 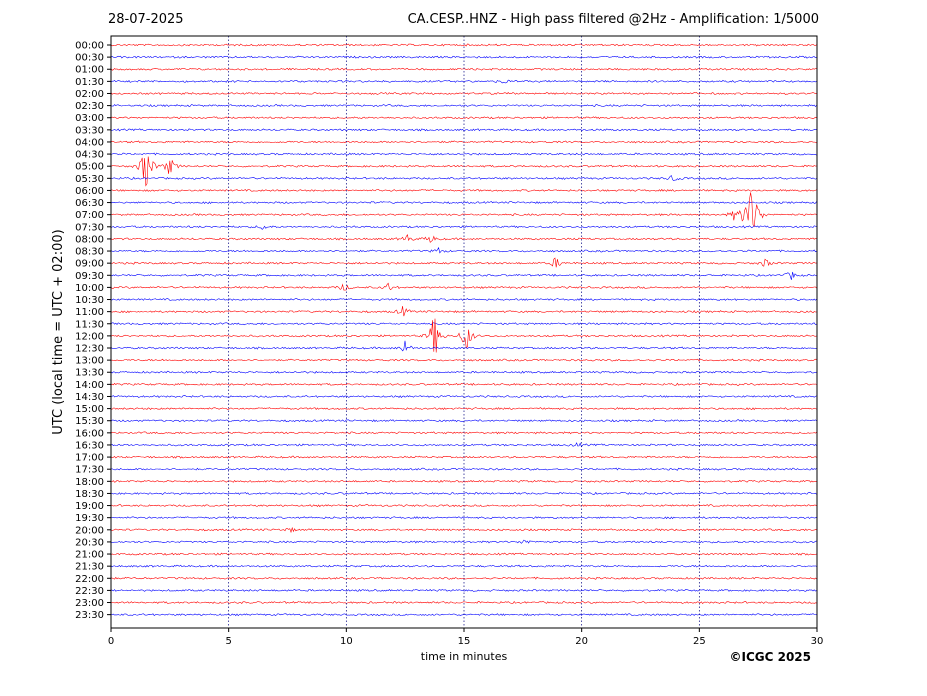 What do you see at coordinates (89, 179) in the screenshot?
I see `y-tick-label: 05:30` at bounding box center [89, 179].